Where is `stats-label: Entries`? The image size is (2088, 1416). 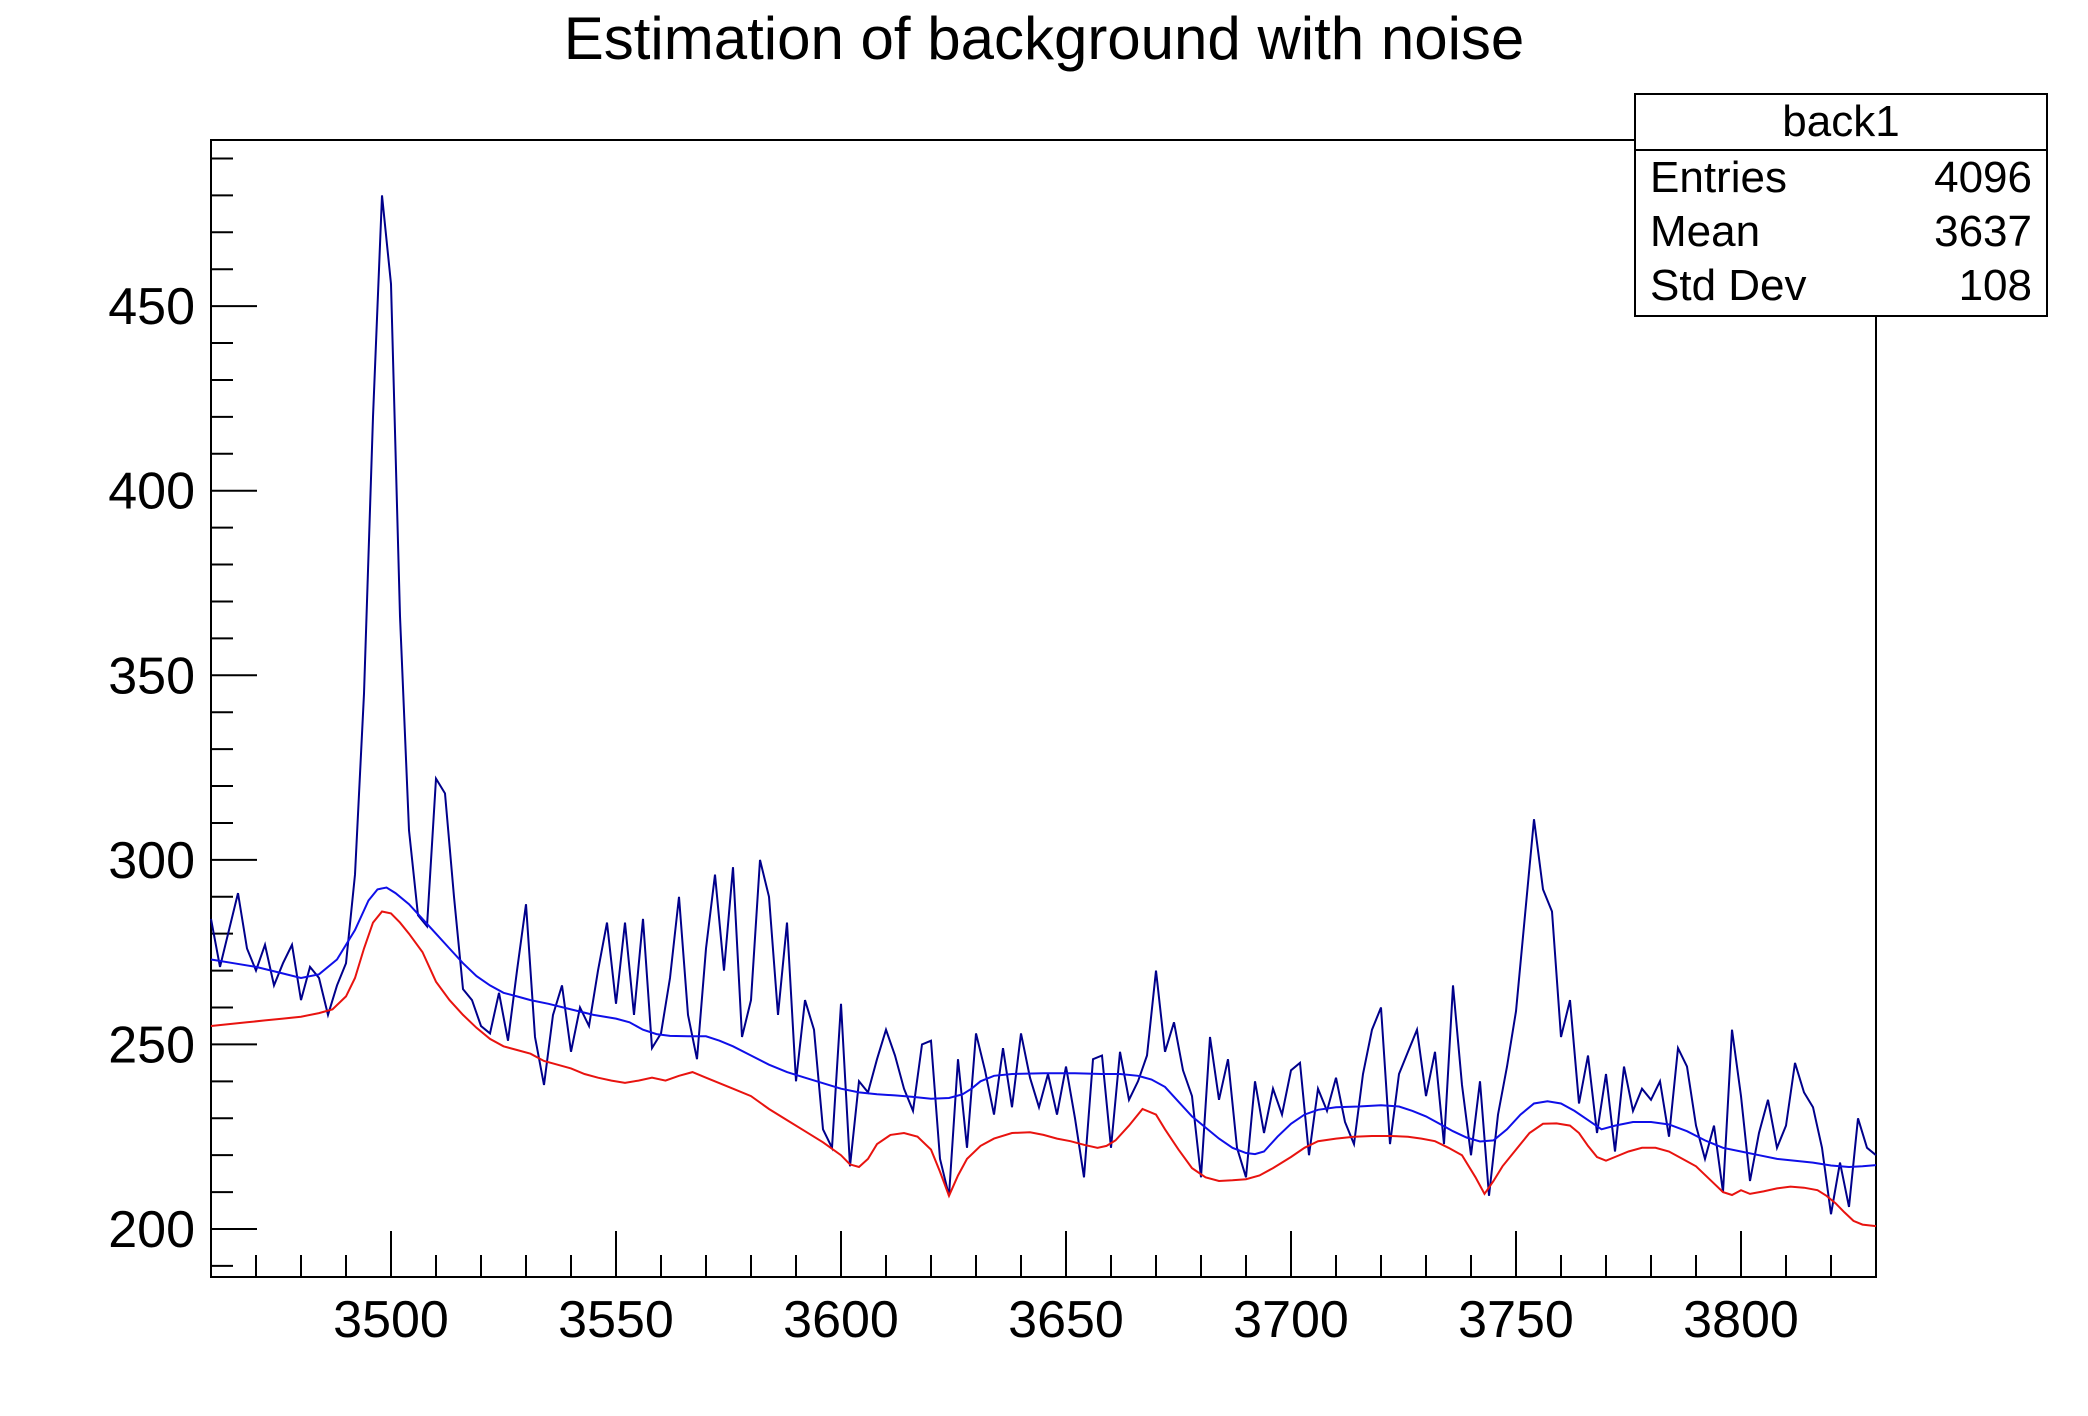
stats-label: Entries is located at coordinates (1718, 177).